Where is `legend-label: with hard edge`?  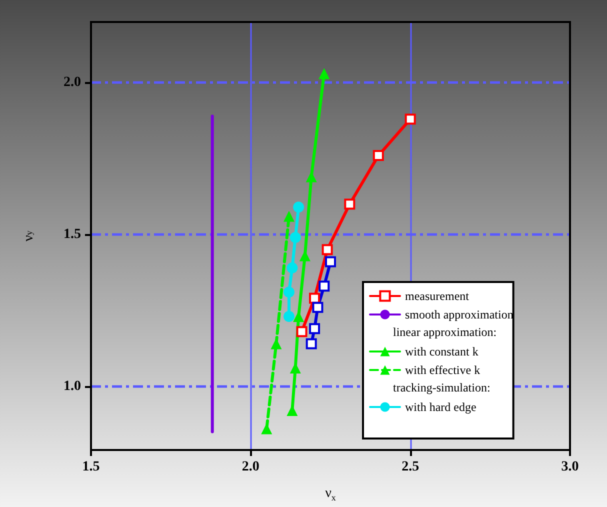
legend-label: with hard edge is located at coordinates (440, 407).